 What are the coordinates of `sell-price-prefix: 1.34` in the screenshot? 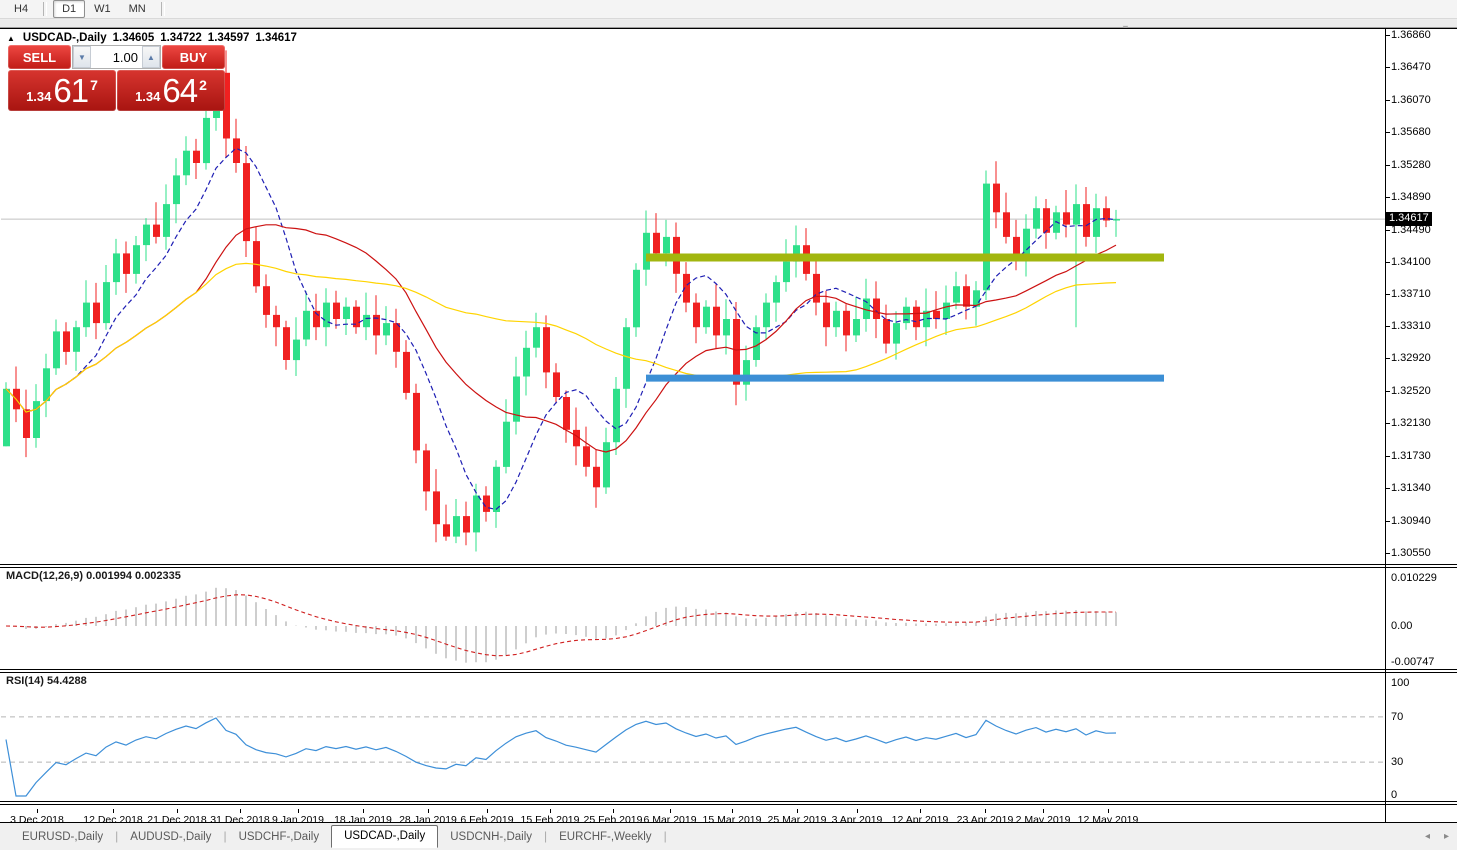 It's located at (39, 96).